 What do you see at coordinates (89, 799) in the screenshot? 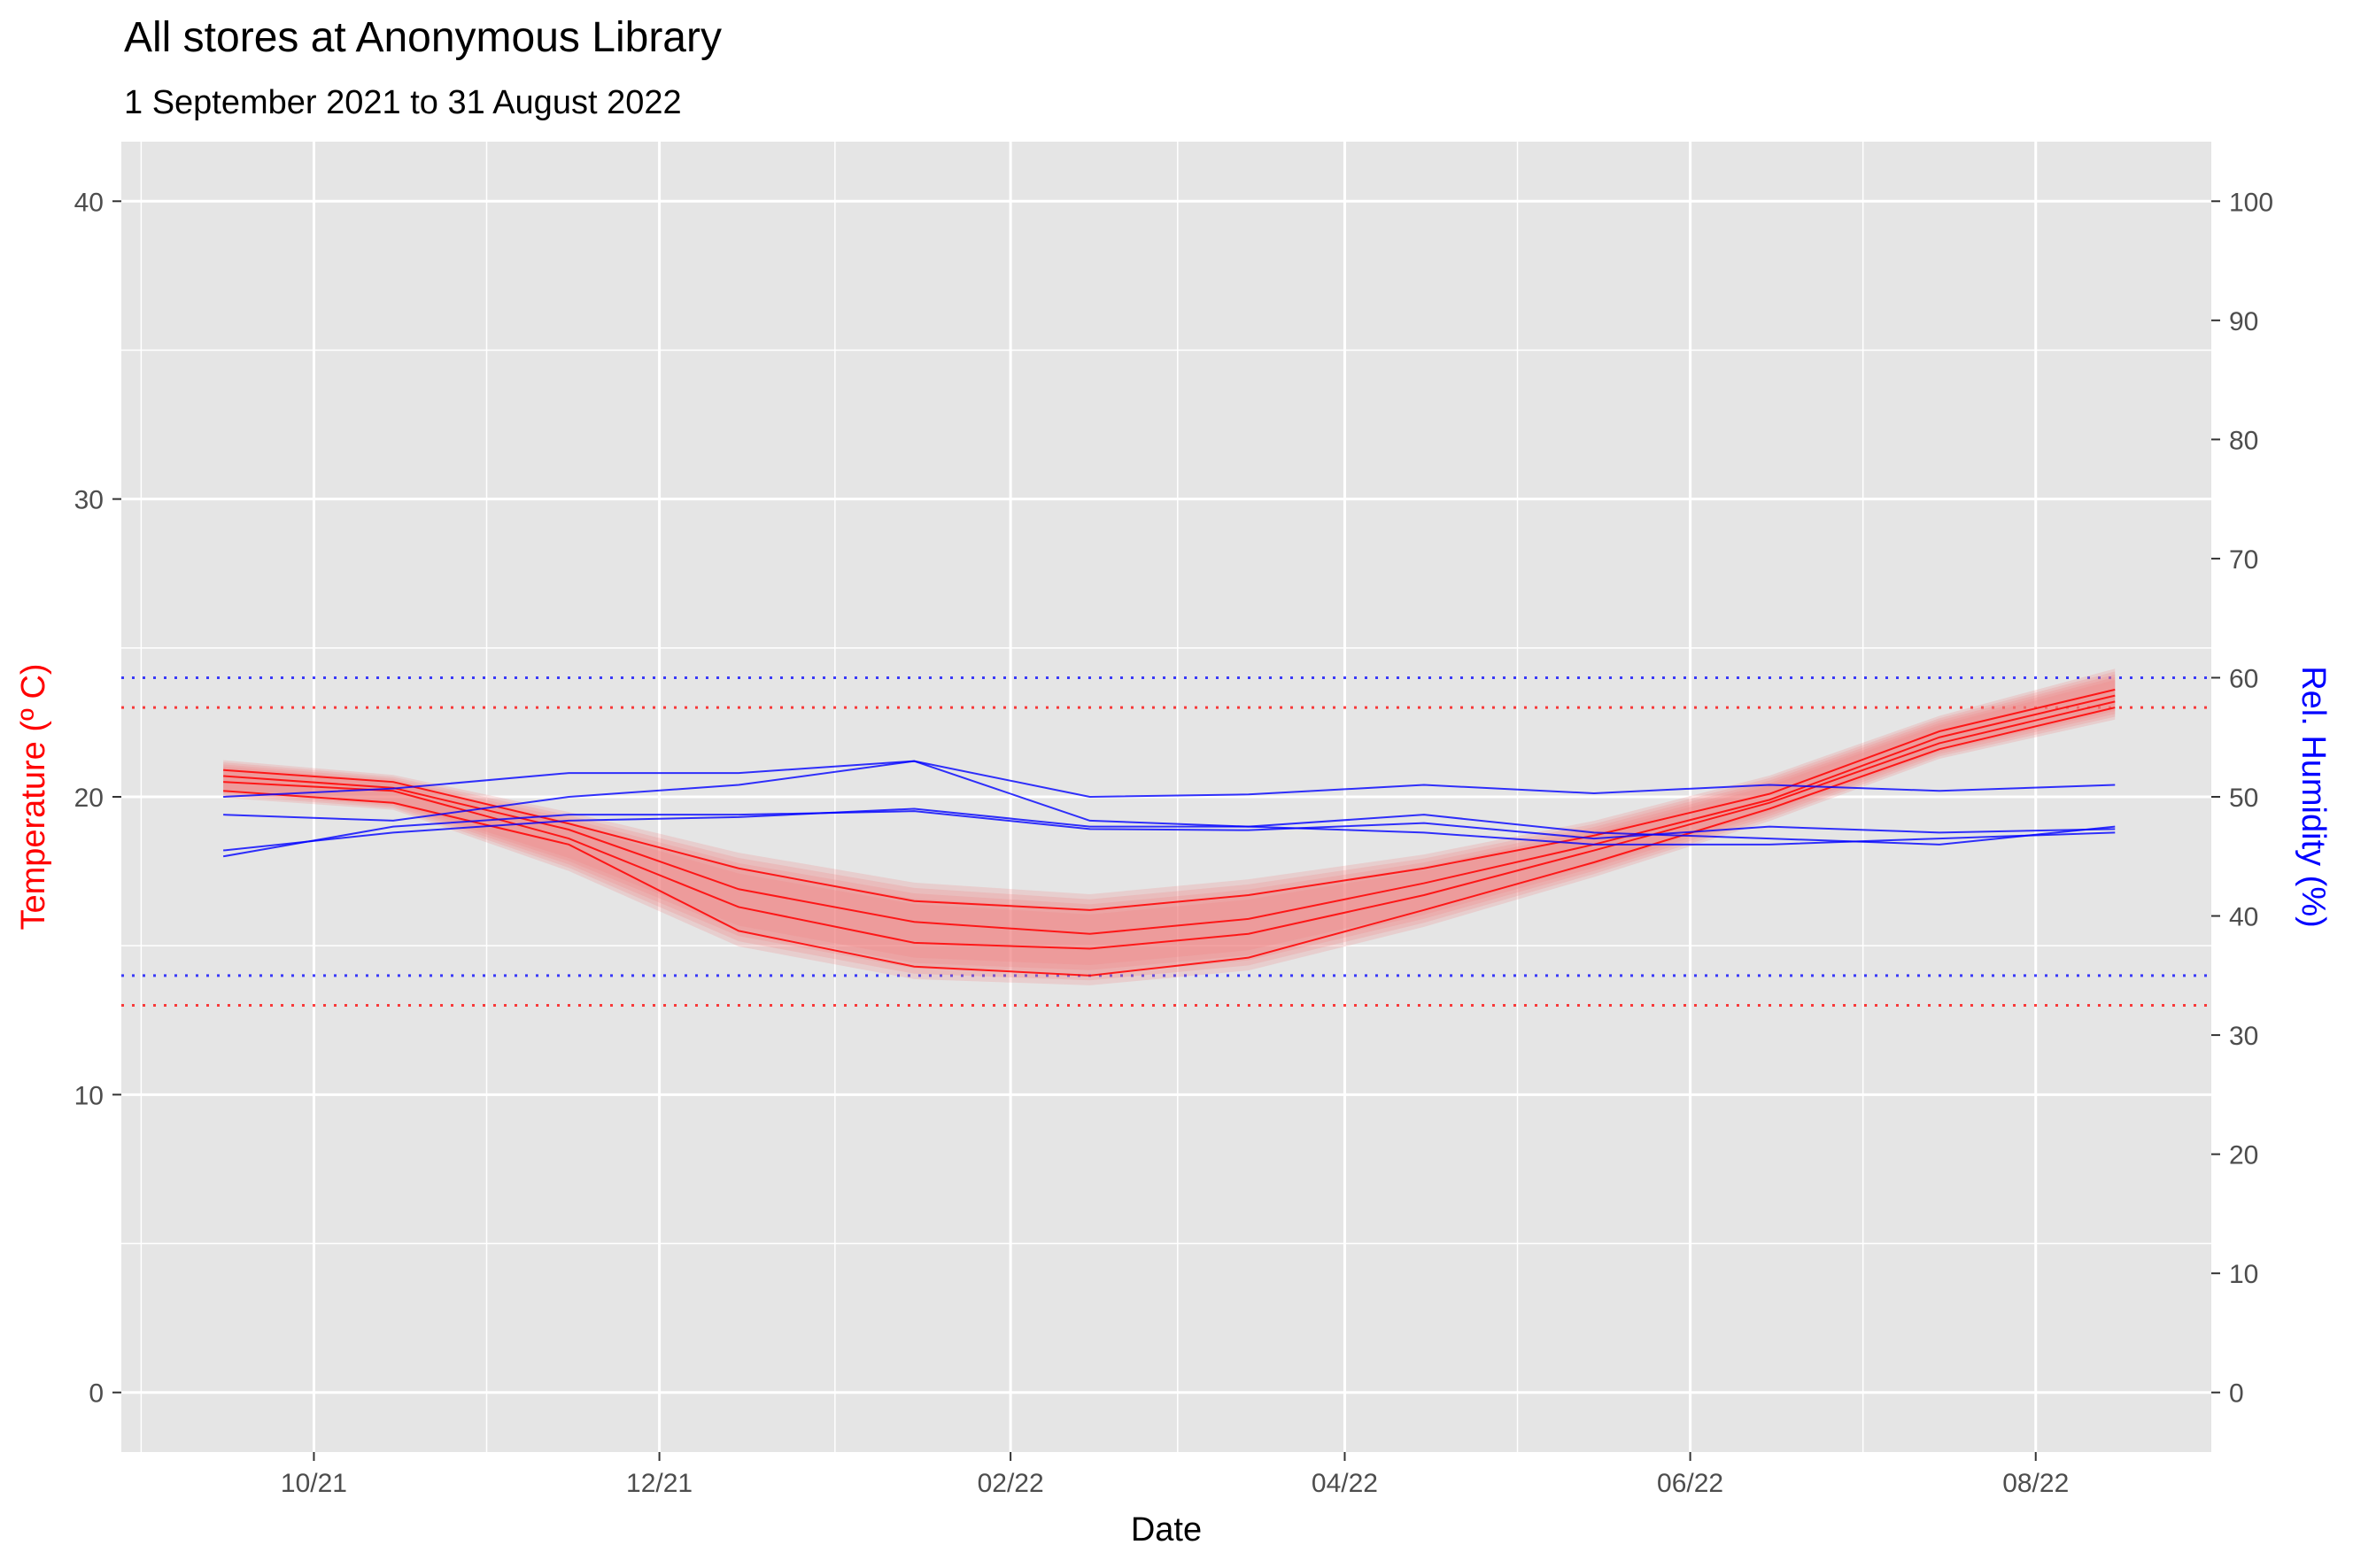
I see `y-axis-left-tick-label: 20` at bounding box center [89, 799].